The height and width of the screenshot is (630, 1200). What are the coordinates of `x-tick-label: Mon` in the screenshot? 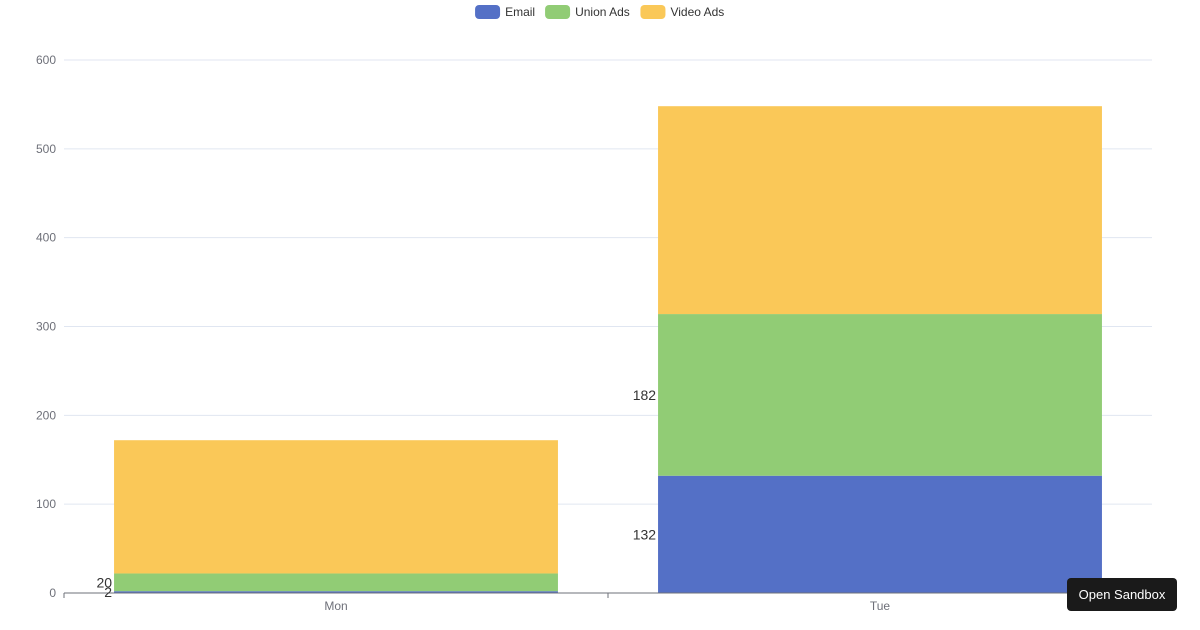 It's located at (335, 606).